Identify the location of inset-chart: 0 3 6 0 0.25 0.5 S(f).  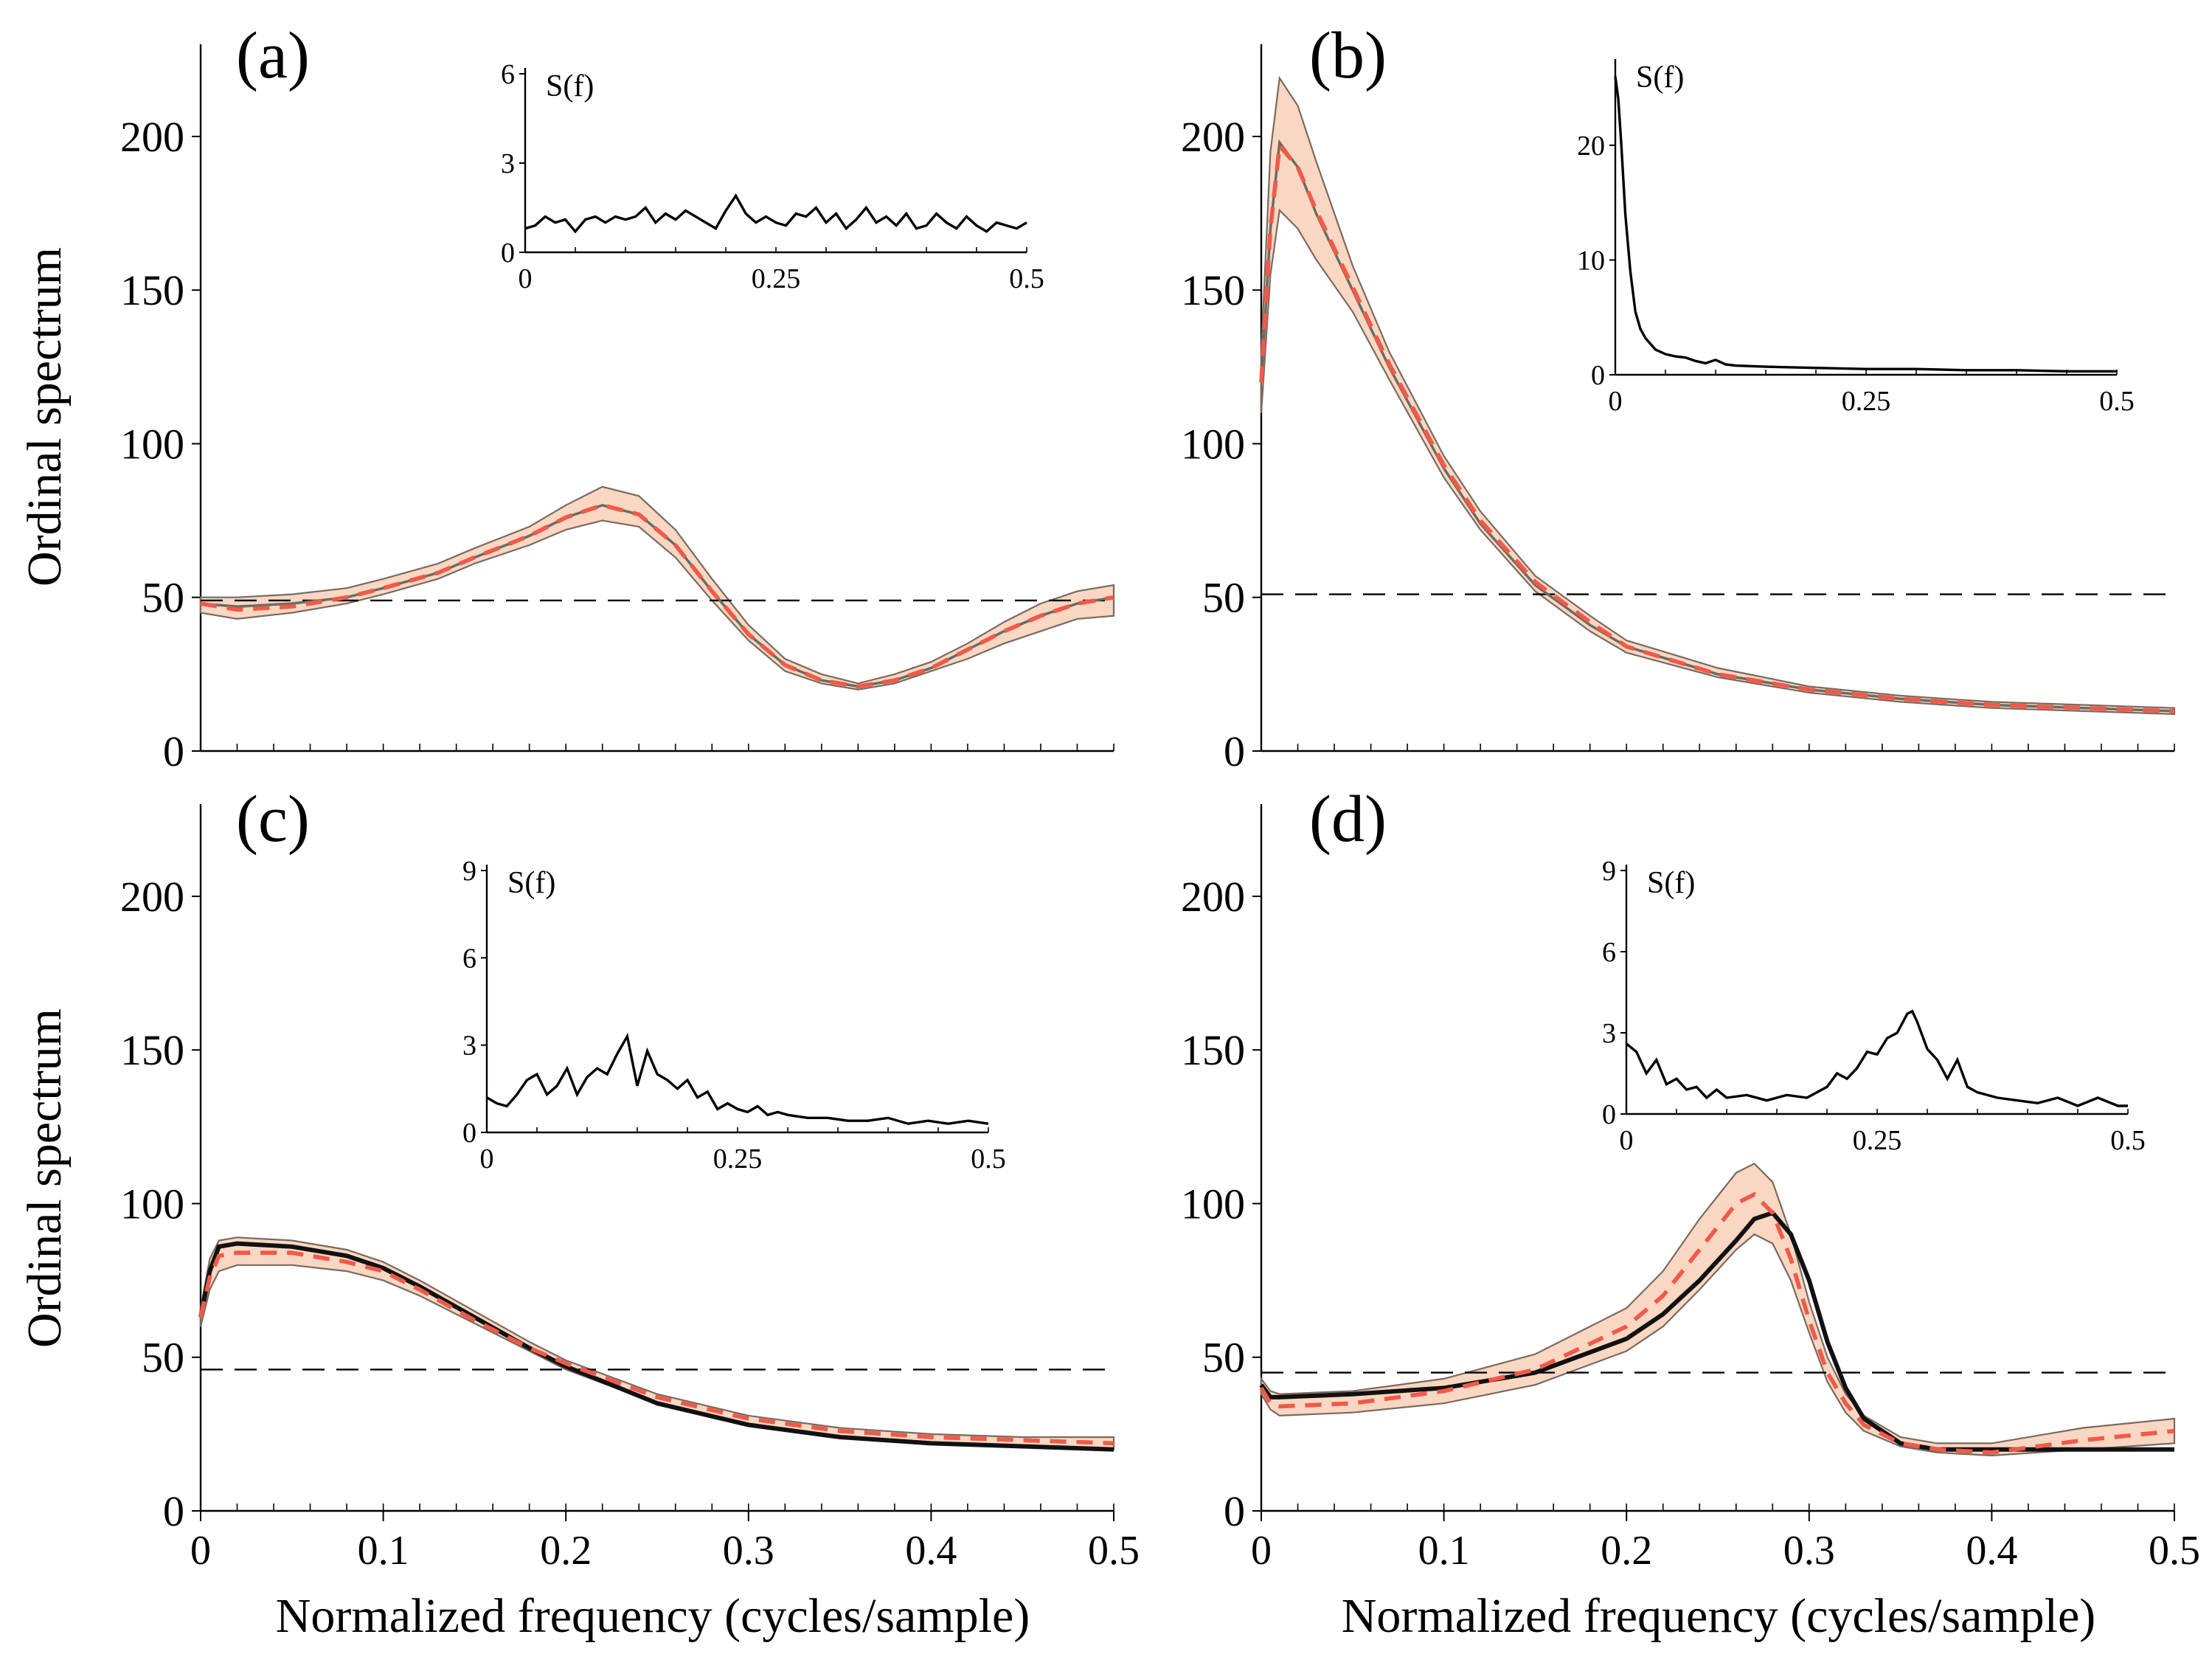
(773, 177).